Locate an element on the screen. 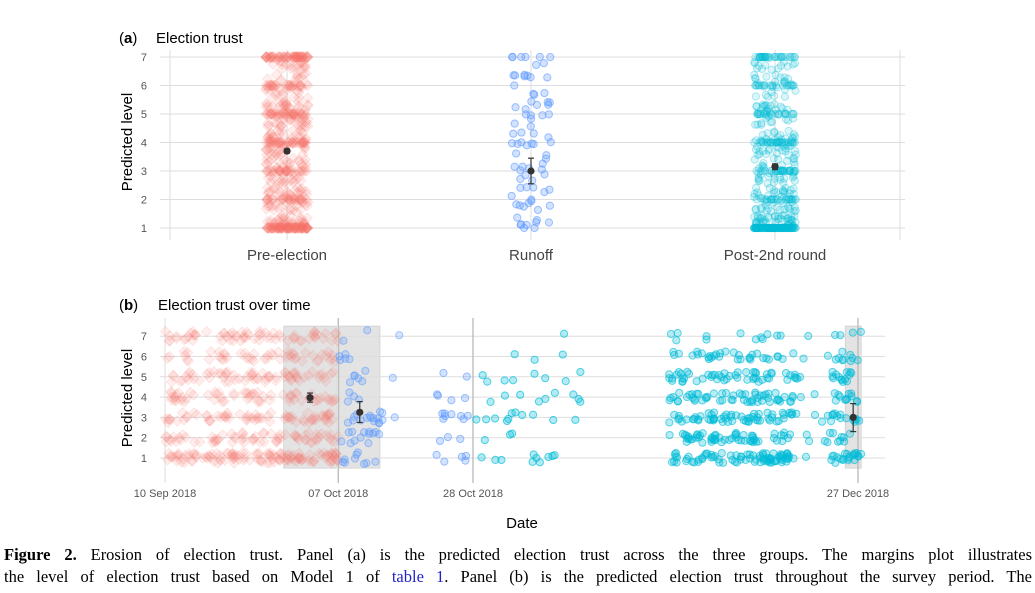 The height and width of the screenshot is (593, 1035). panel-b-y-tick-label: 6 is located at coordinates (144, 358).